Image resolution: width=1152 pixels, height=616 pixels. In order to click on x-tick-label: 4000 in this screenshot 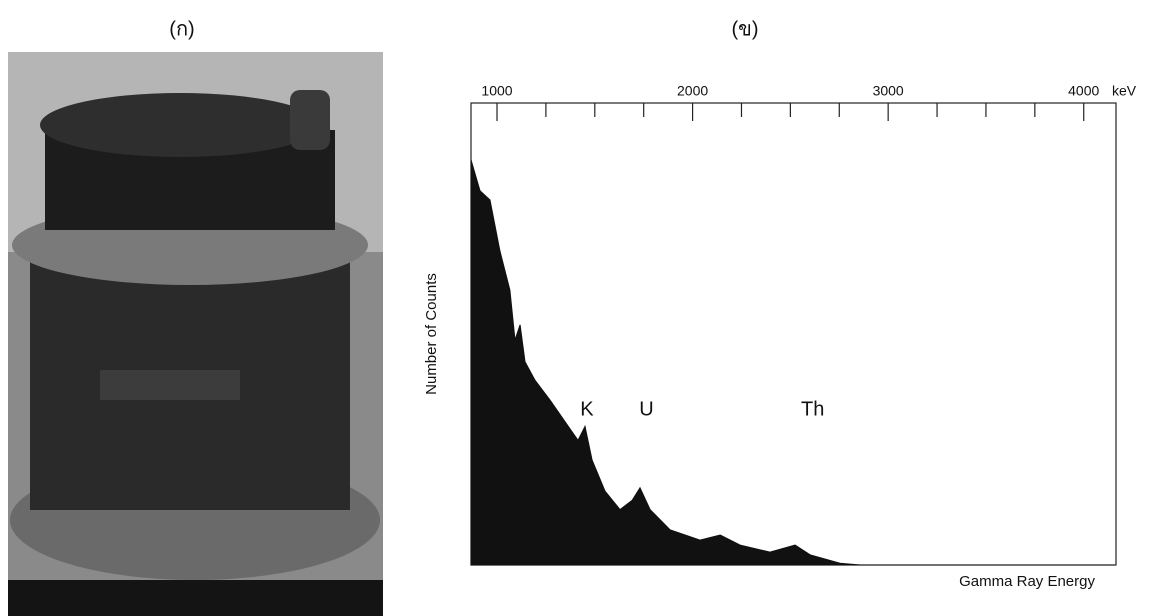, I will do `click(1083, 91)`.